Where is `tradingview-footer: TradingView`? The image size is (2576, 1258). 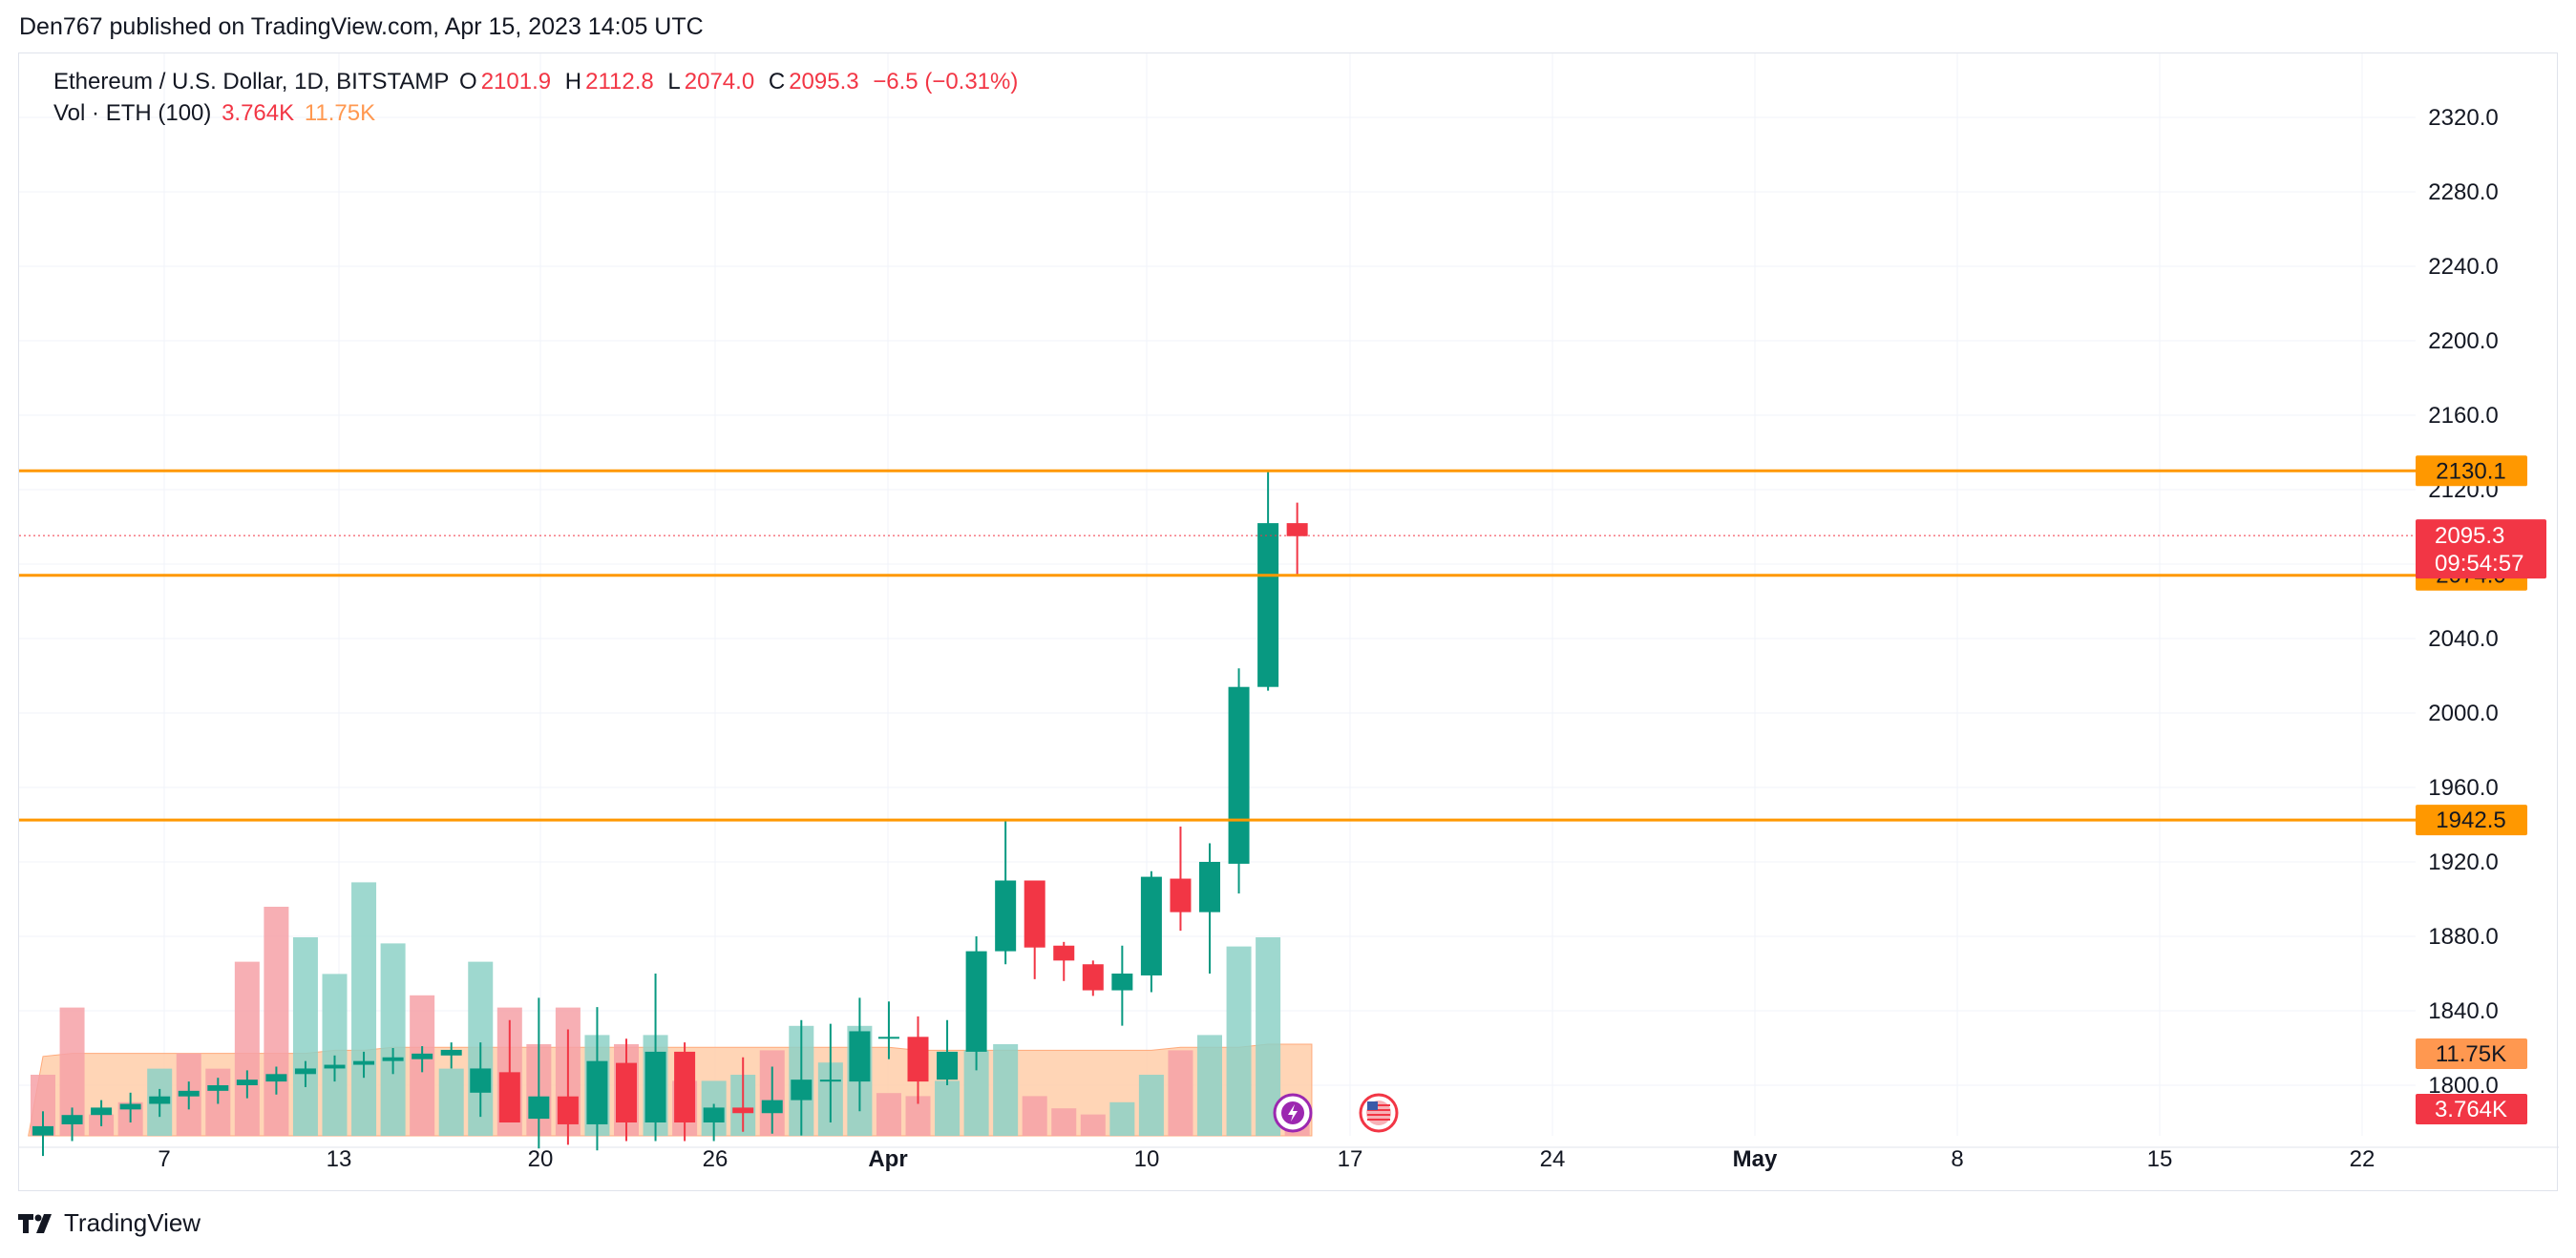
tradingview-footer: TradingView is located at coordinates (109, 1223).